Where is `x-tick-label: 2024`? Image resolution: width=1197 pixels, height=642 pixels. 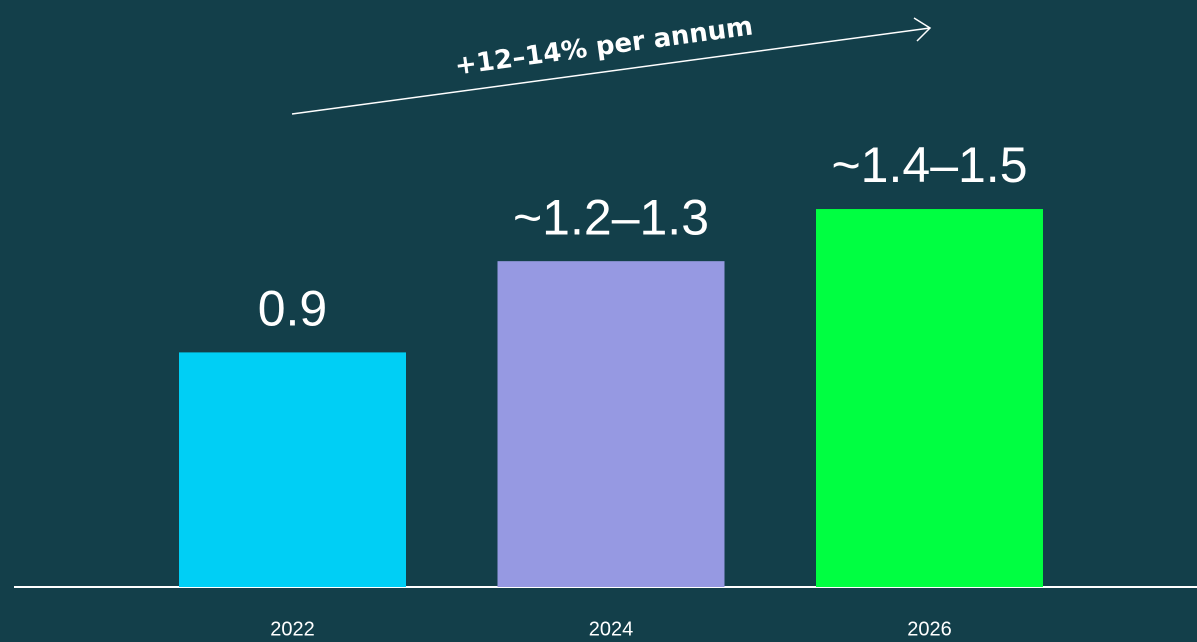
x-tick-label: 2024 is located at coordinates (611, 629).